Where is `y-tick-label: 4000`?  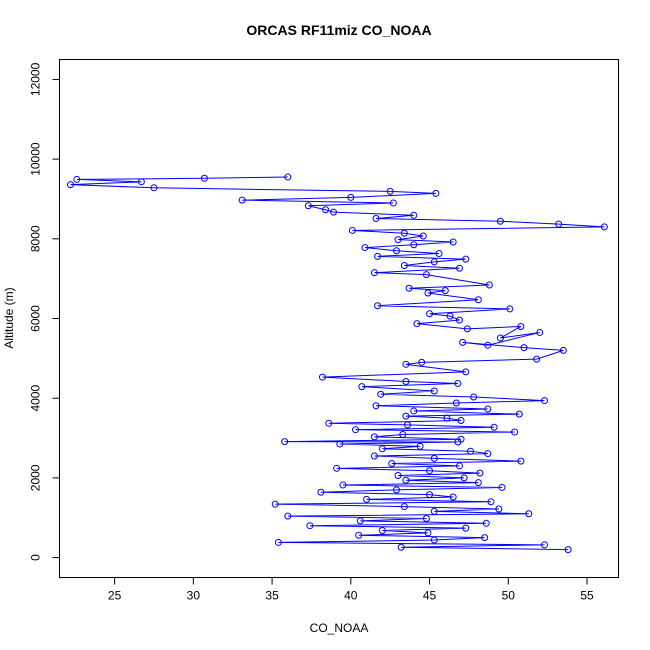 y-tick-label: 4000 is located at coordinates (36, 398).